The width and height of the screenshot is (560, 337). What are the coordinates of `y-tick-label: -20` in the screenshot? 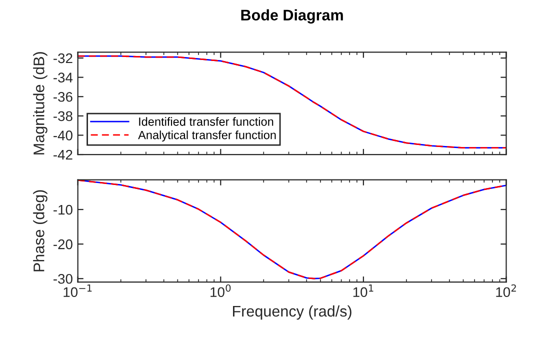 It's located at (63, 244).